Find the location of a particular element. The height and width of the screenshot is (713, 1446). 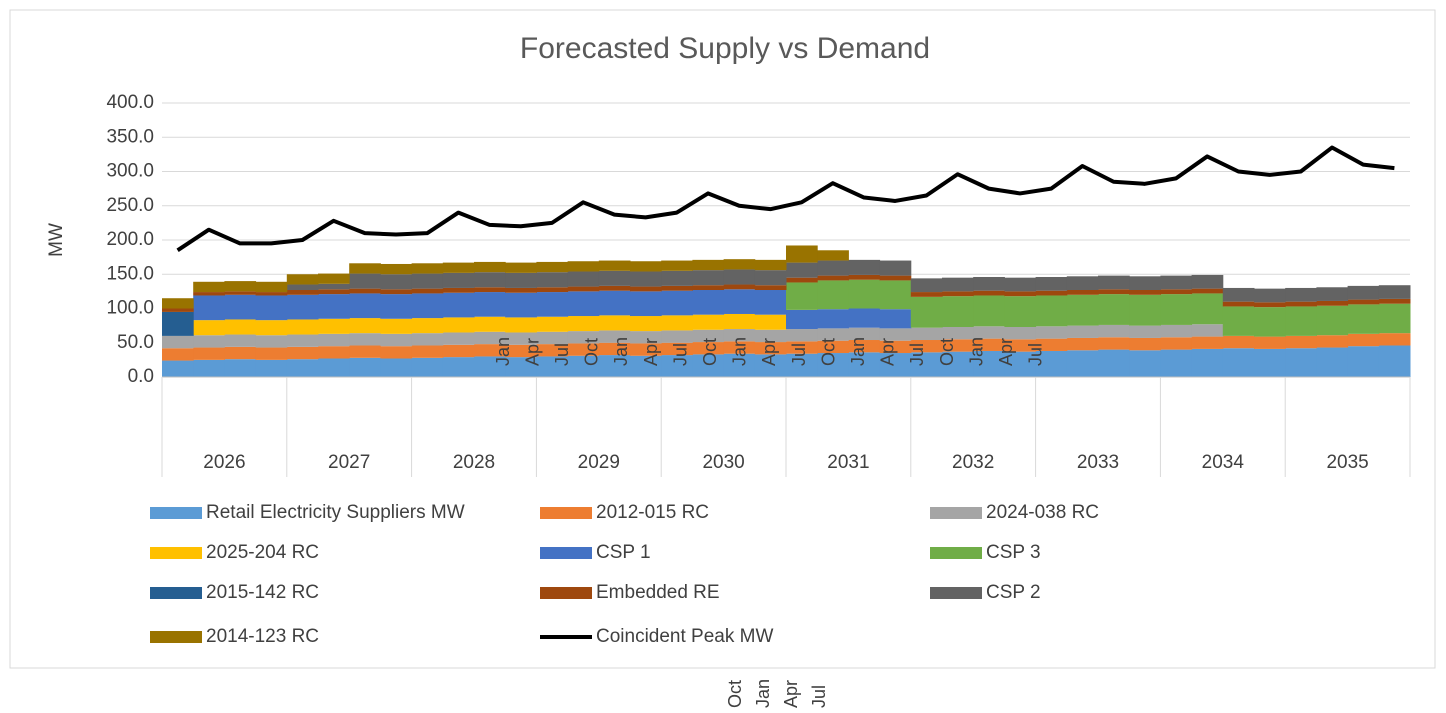

x-year-label: 2026 is located at coordinates (224, 462).